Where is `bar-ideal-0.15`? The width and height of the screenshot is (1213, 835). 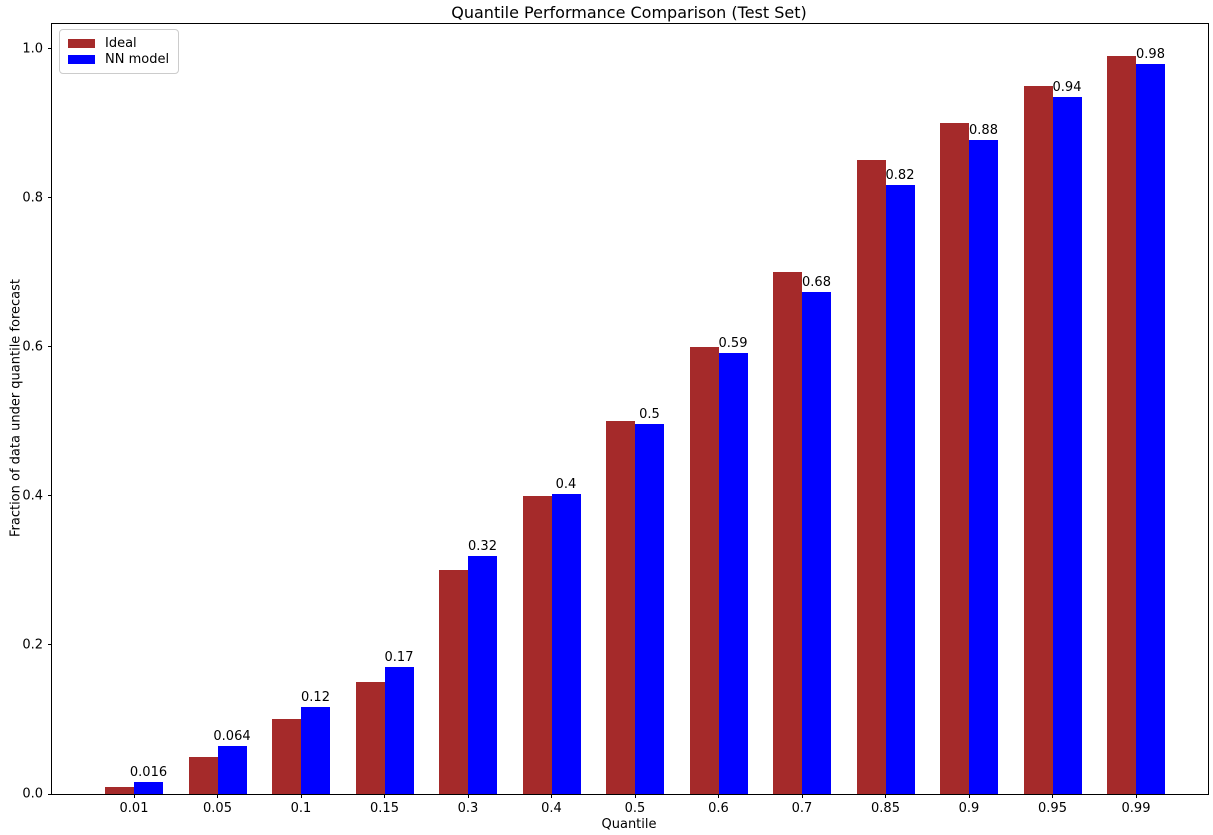
bar-ideal-0.15 is located at coordinates (370, 738).